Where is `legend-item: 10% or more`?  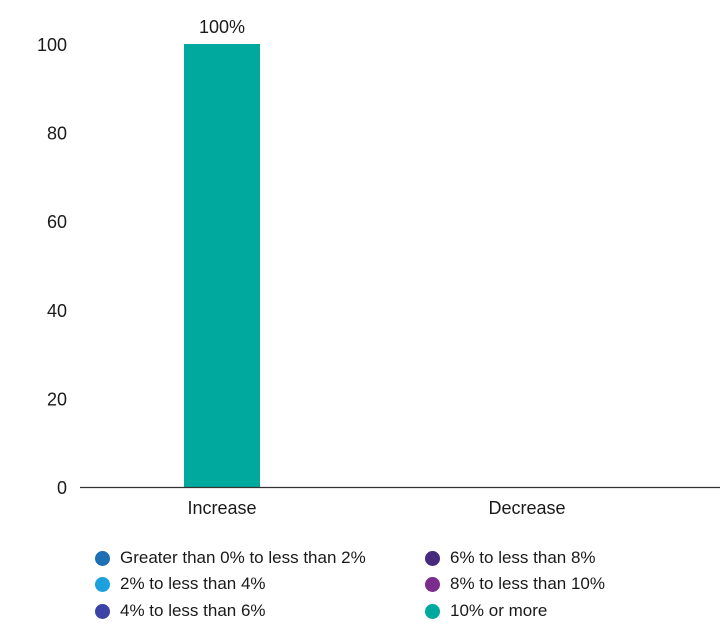
legend-item: 10% or more is located at coordinates (486, 611).